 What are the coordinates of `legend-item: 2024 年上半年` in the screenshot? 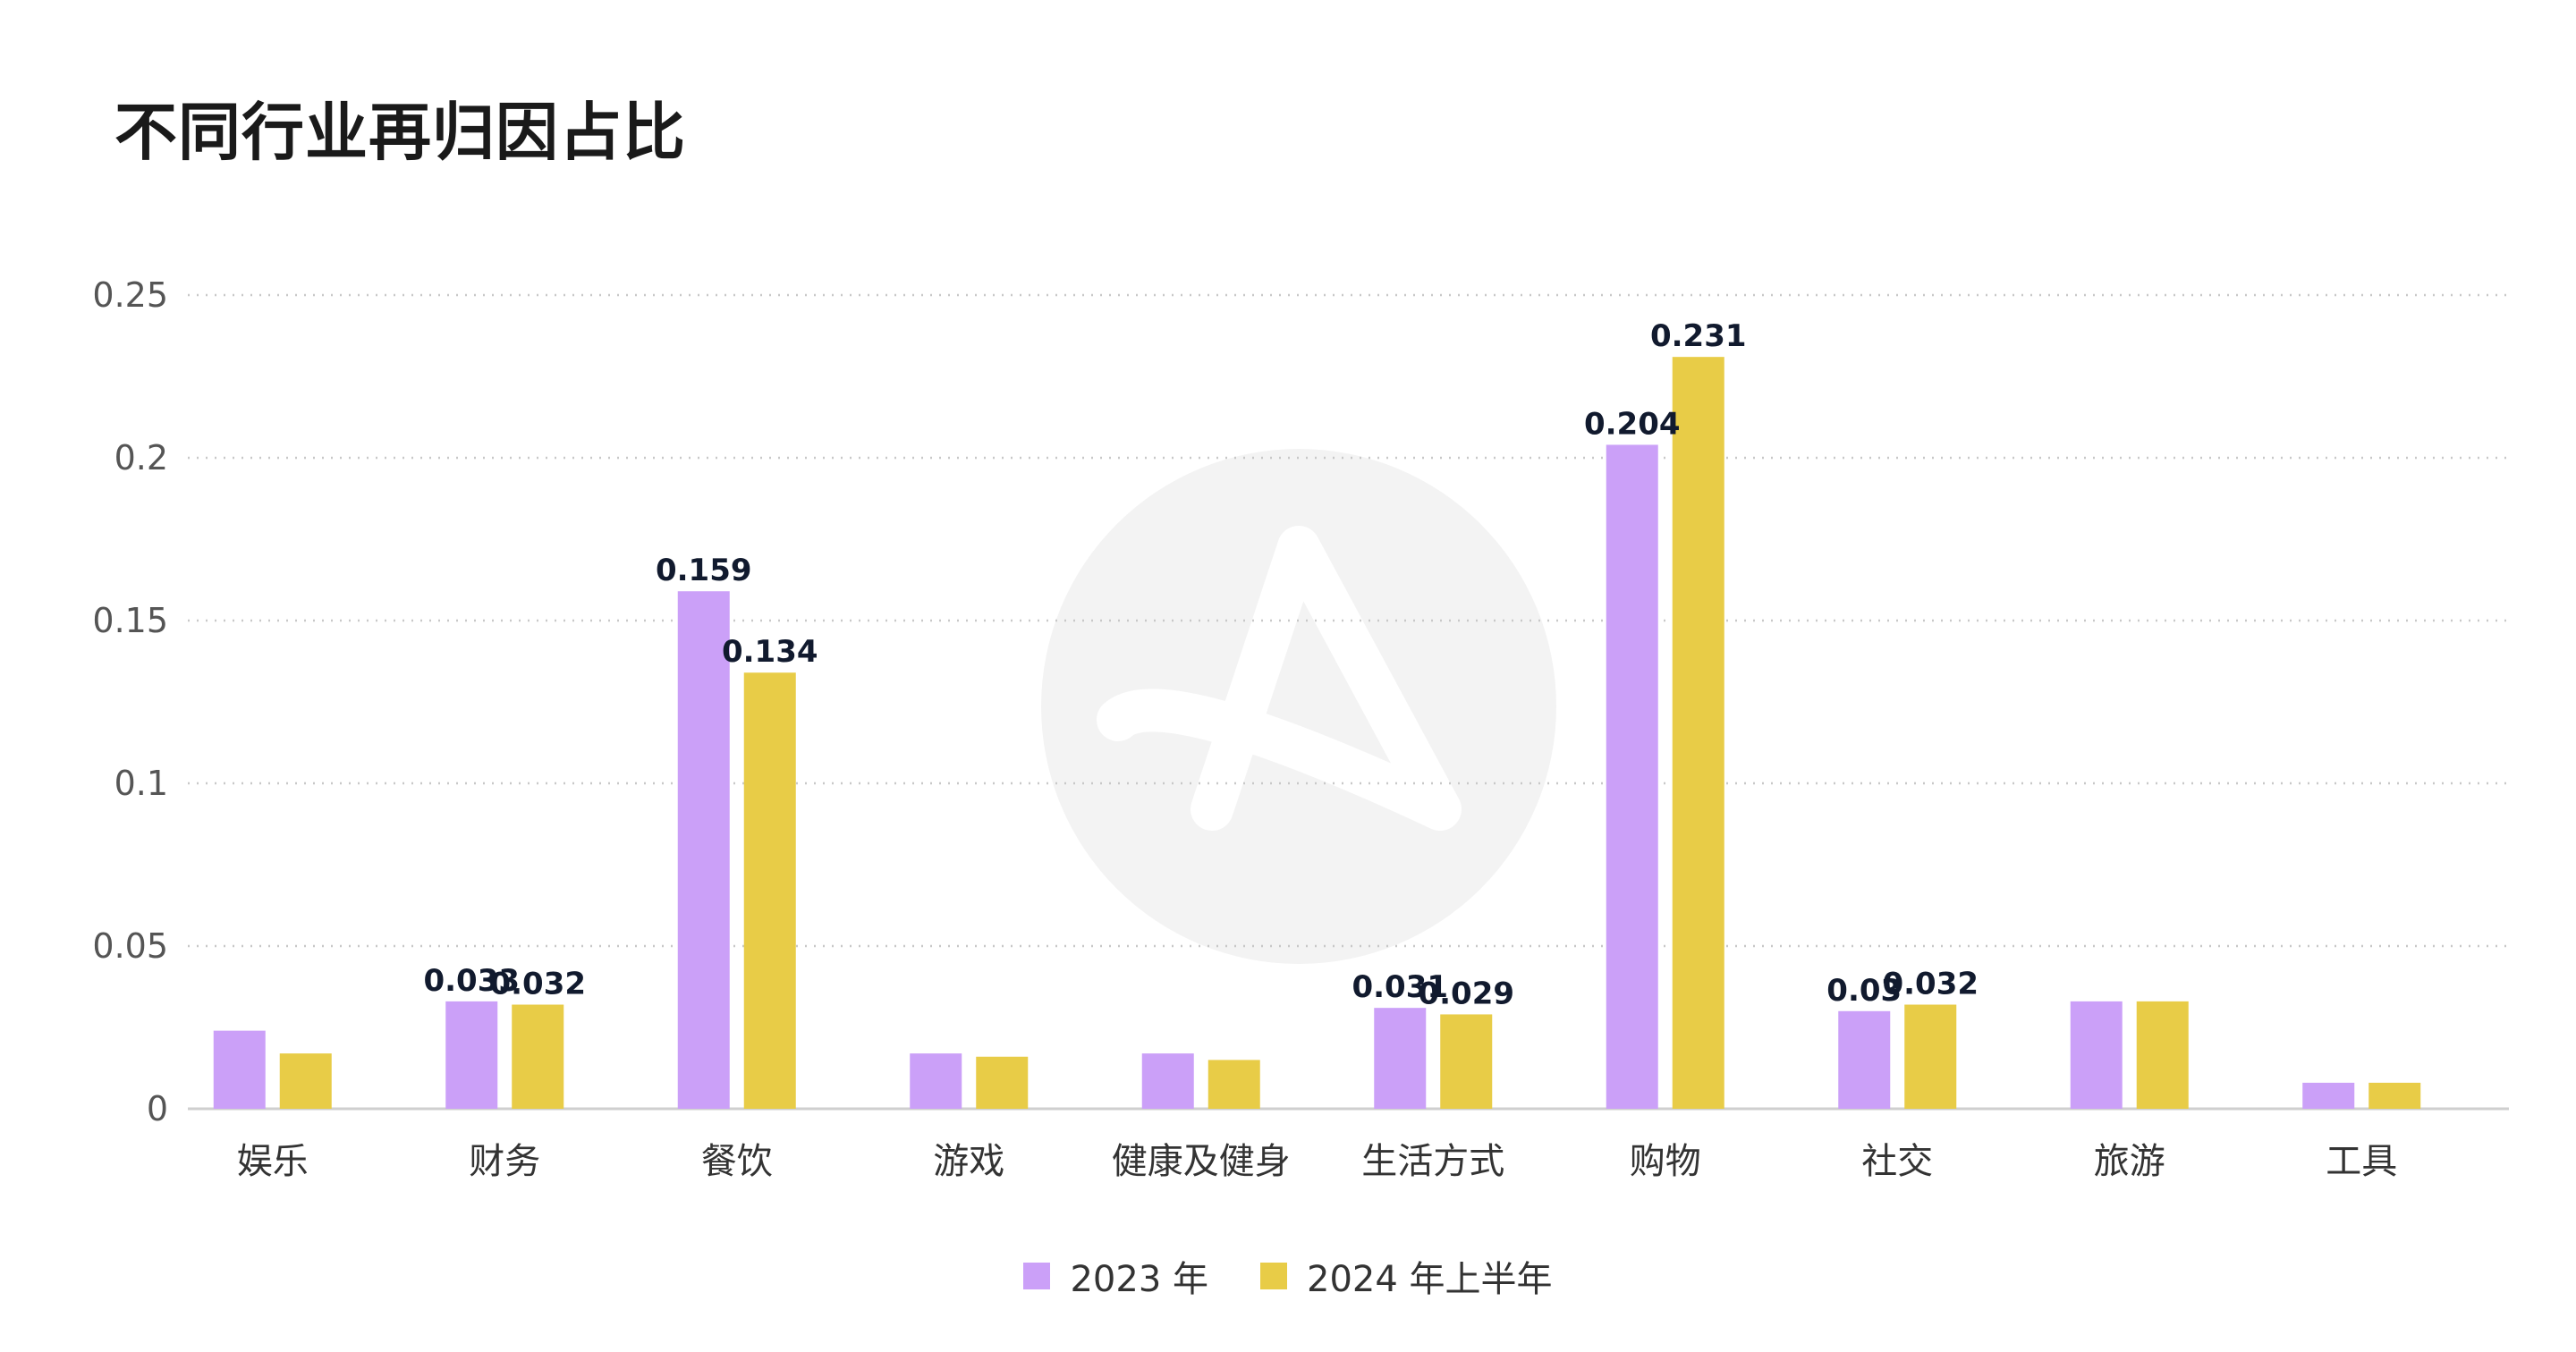 It's located at (1406, 1276).